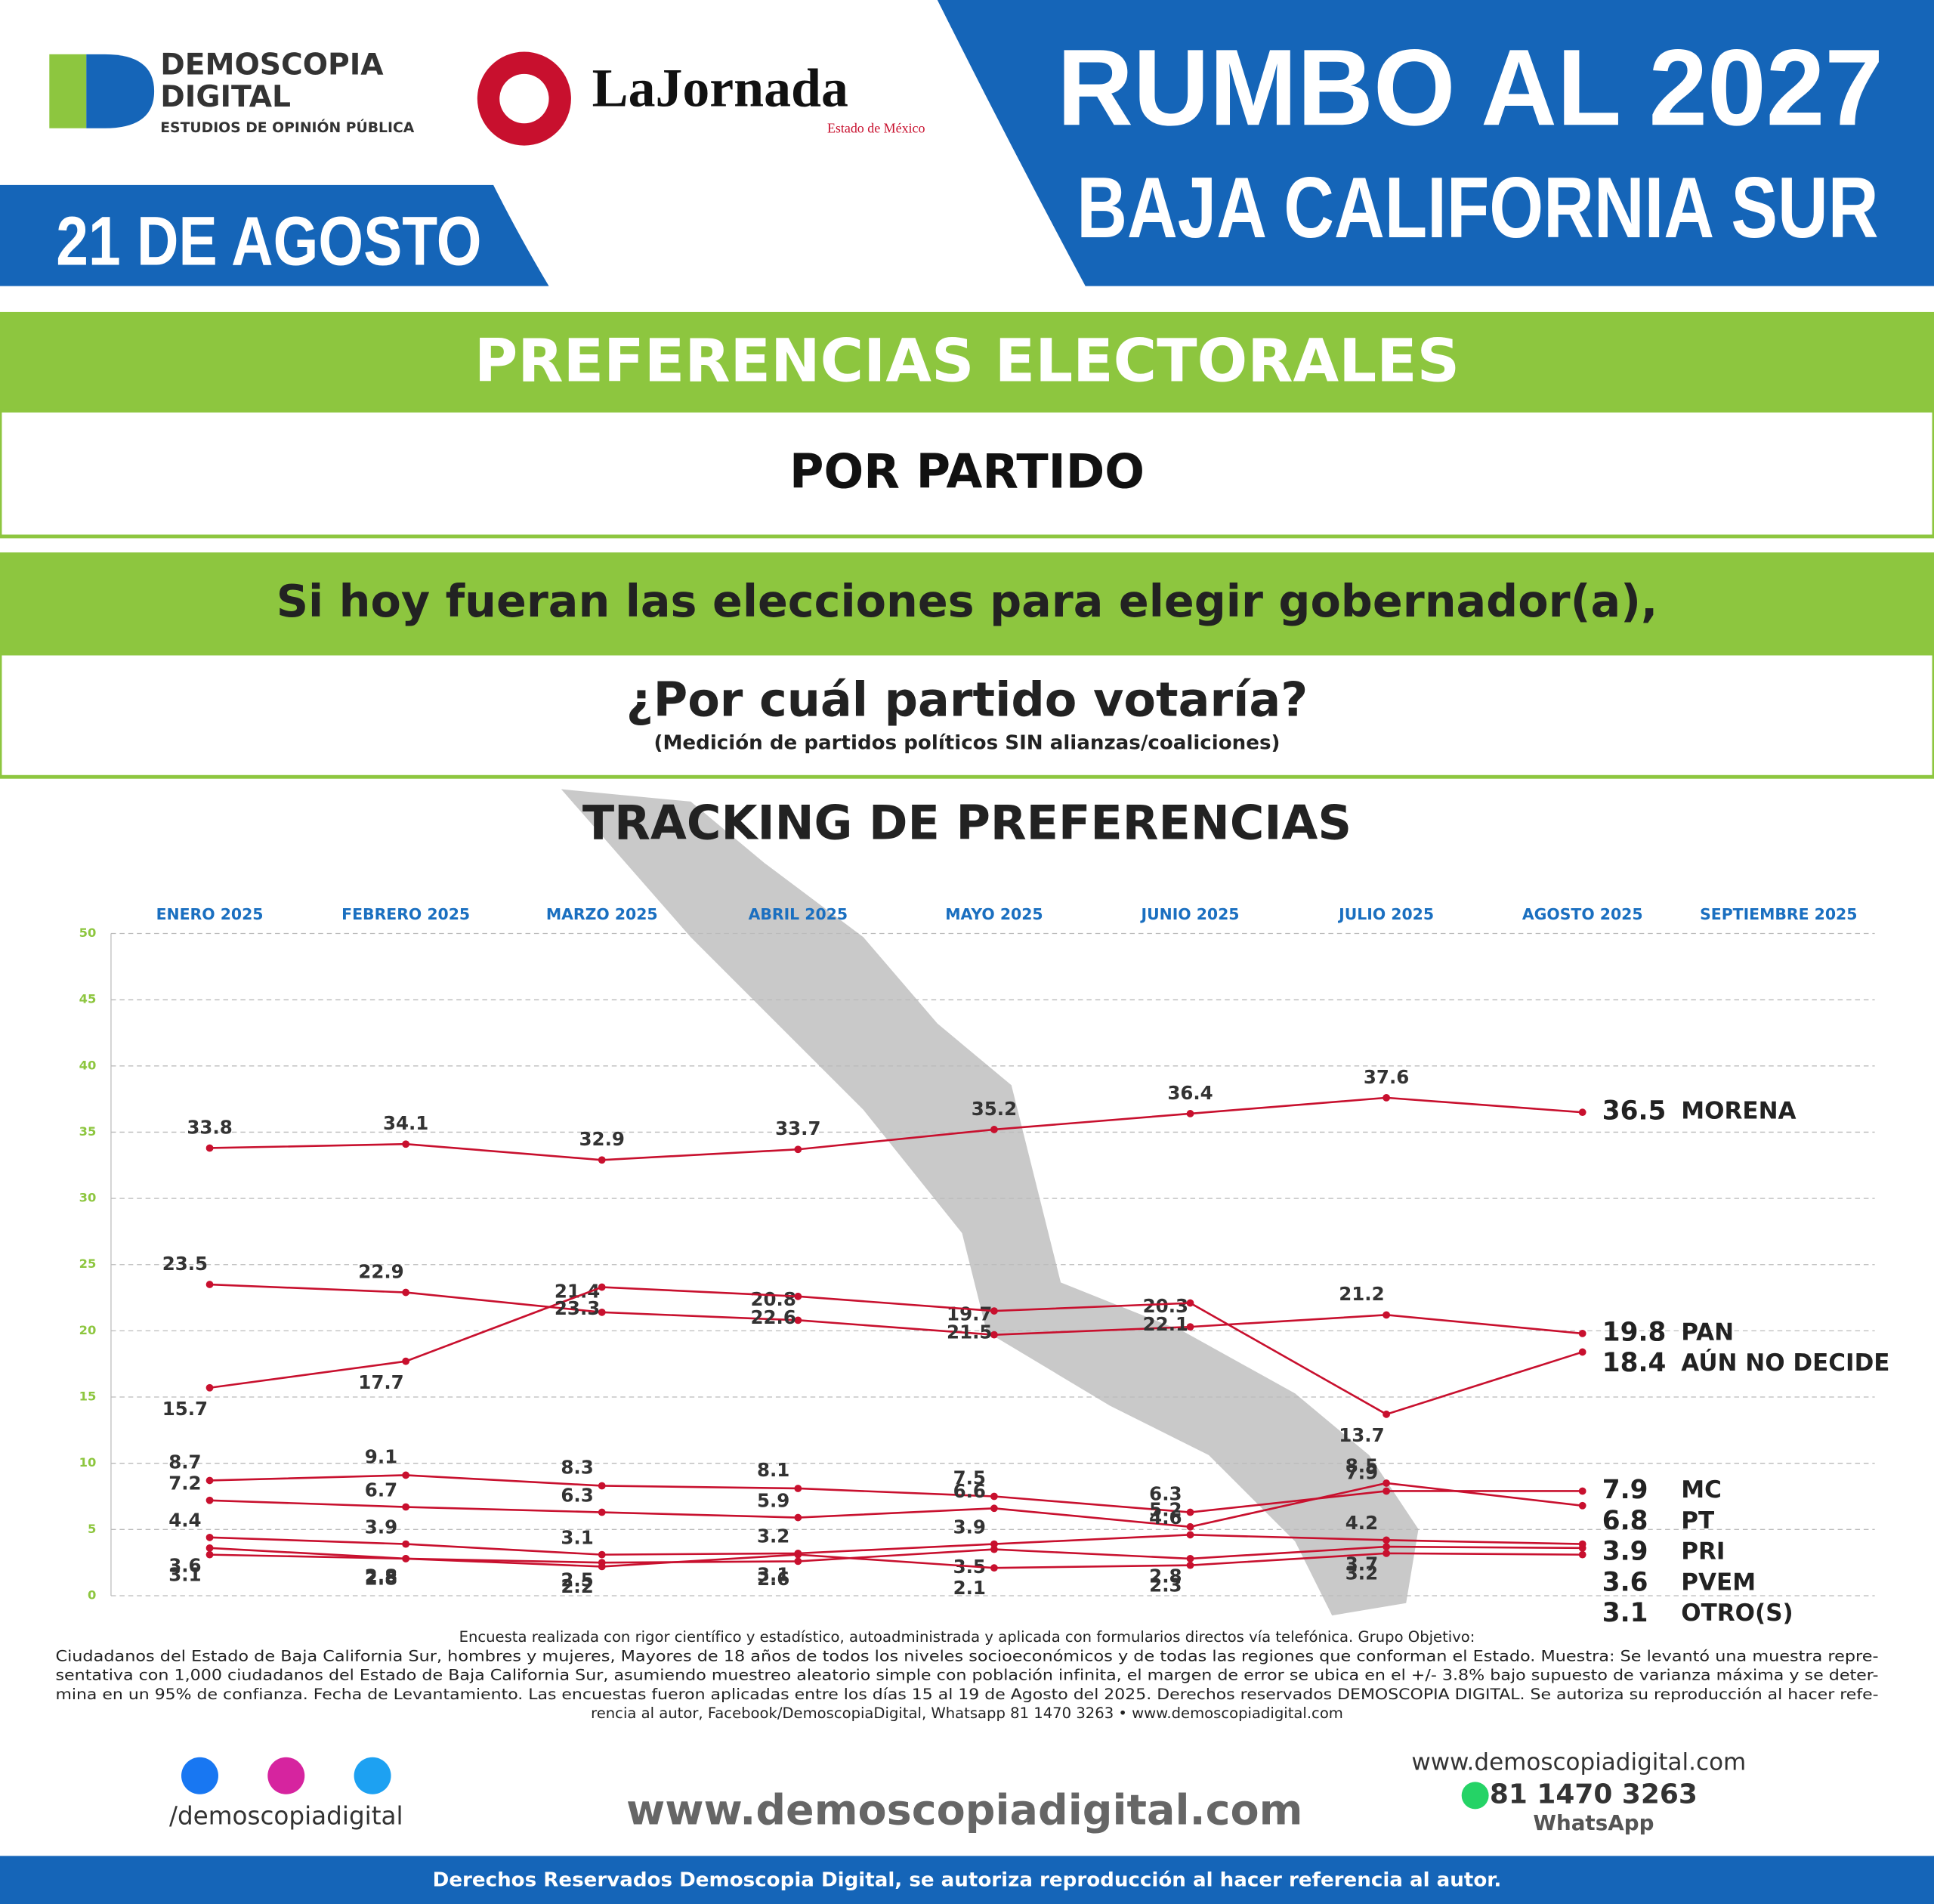 The width and height of the screenshot is (1934, 1904). Describe the element at coordinates (1625, 1552) in the screenshot. I see `end-value-label: 3.9` at that location.